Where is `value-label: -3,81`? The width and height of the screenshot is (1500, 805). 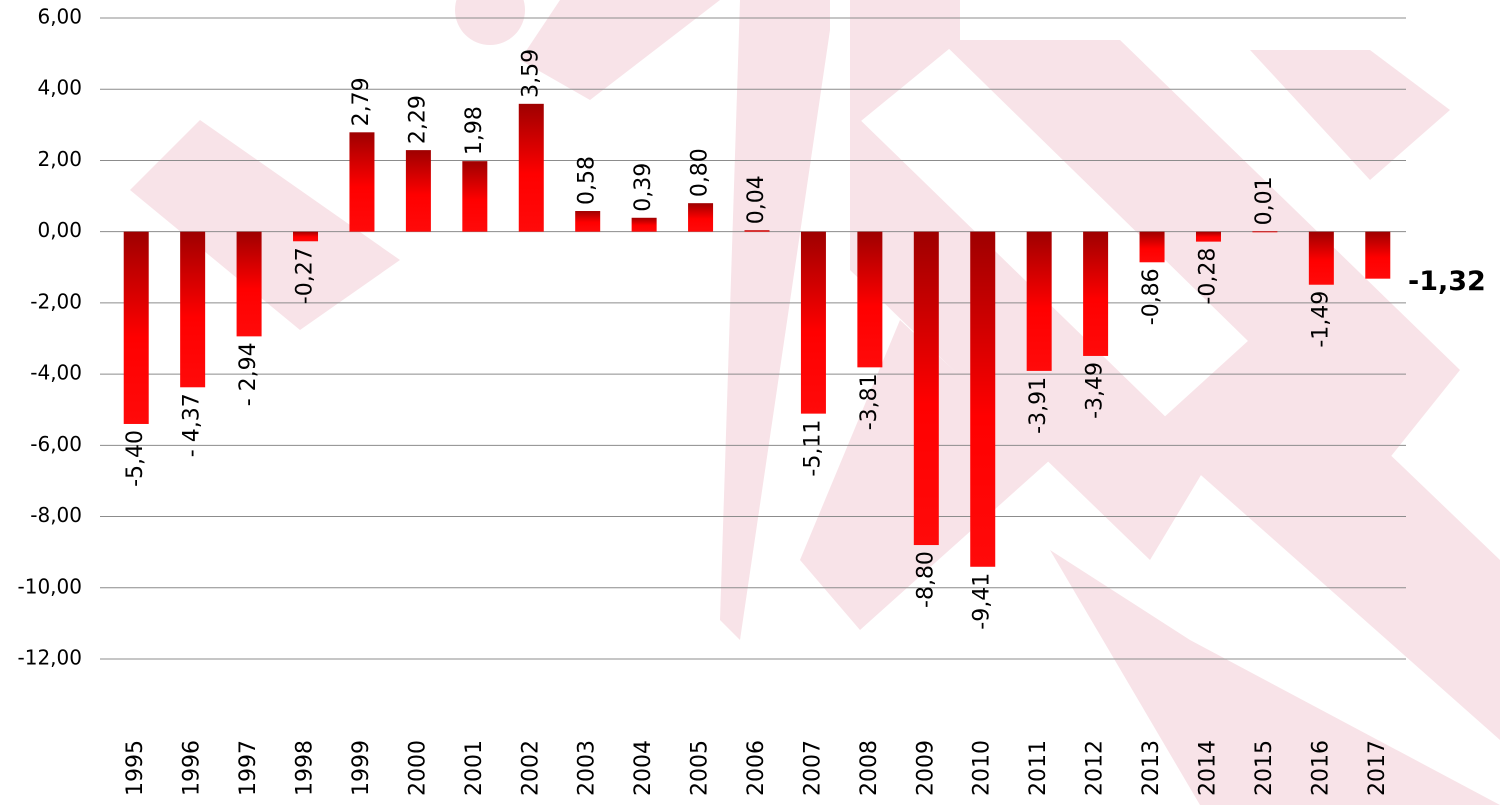 value-label: -3,81 is located at coordinates (869, 401).